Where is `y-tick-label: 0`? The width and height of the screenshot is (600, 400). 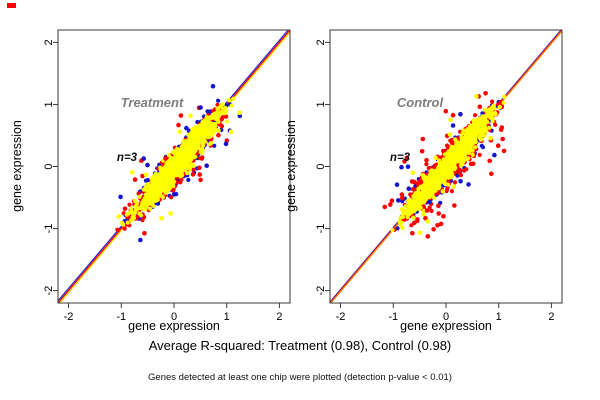
y-tick-label: 0 is located at coordinates (321, 166).